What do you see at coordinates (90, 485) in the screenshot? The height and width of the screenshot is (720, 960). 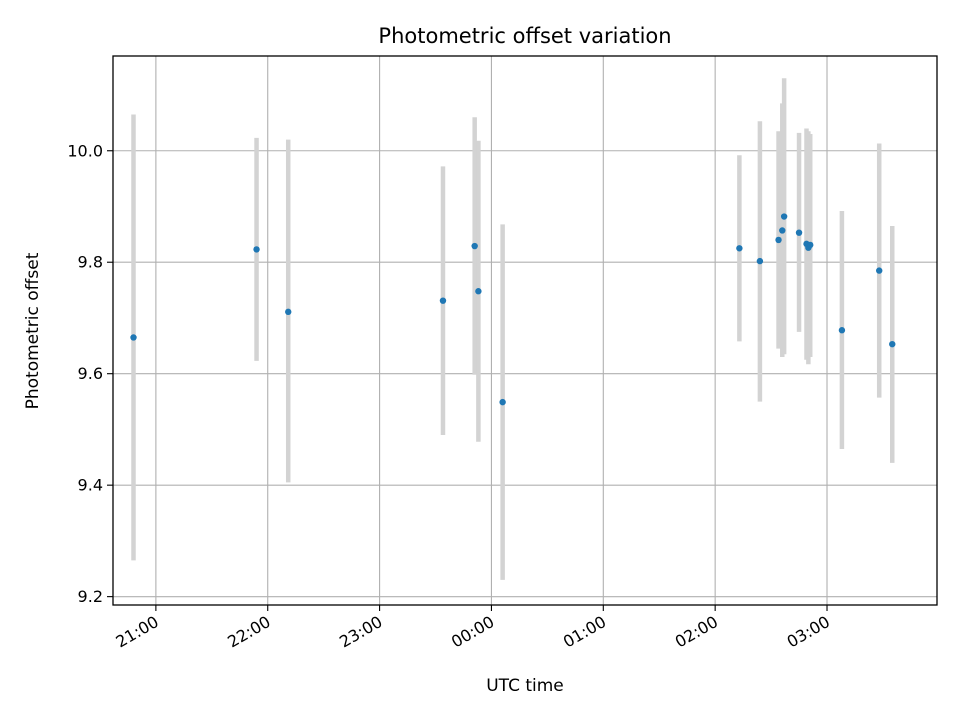 I see `y-tick-label: 9.4` at bounding box center [90, 485].